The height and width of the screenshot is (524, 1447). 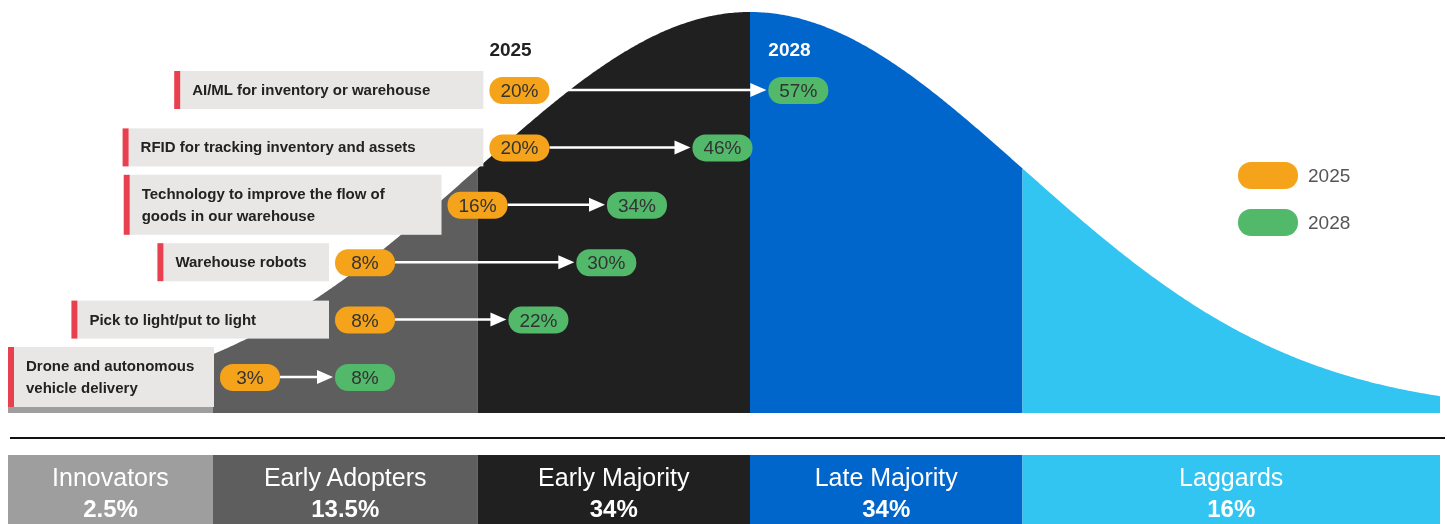 I want to click on legend-label: 2028, so click(x=1329, y=222).